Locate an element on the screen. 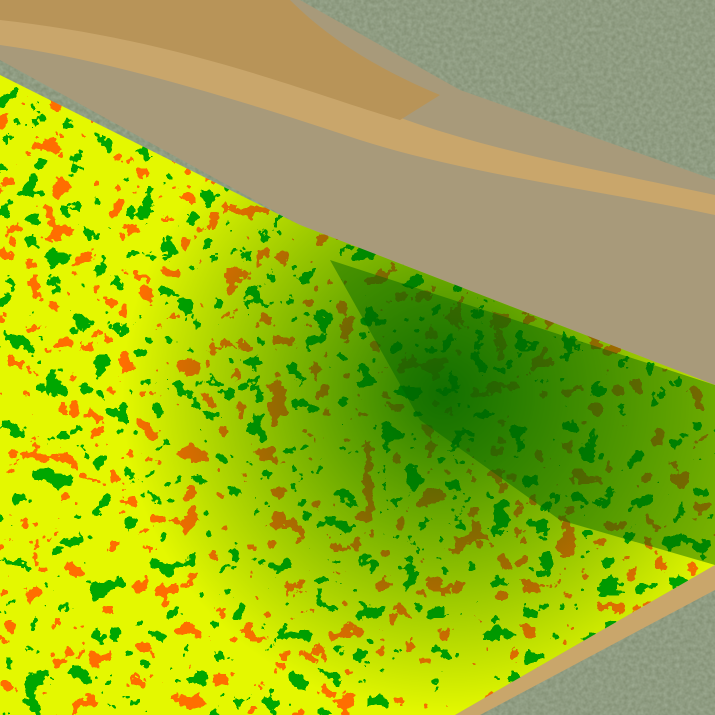  dirt-road-edge is located at coordinates (220, 60).